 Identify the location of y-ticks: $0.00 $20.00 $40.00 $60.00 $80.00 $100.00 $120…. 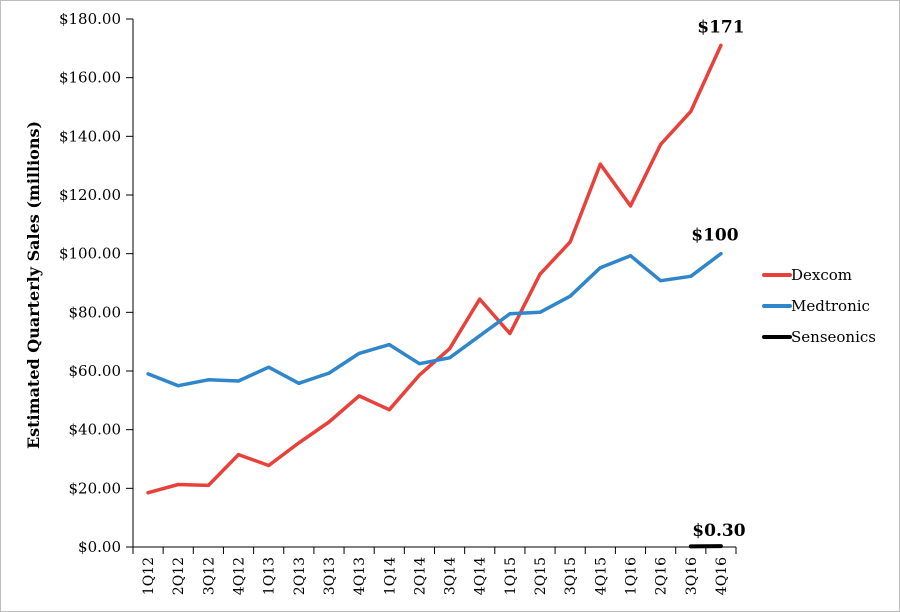
(96, 283).